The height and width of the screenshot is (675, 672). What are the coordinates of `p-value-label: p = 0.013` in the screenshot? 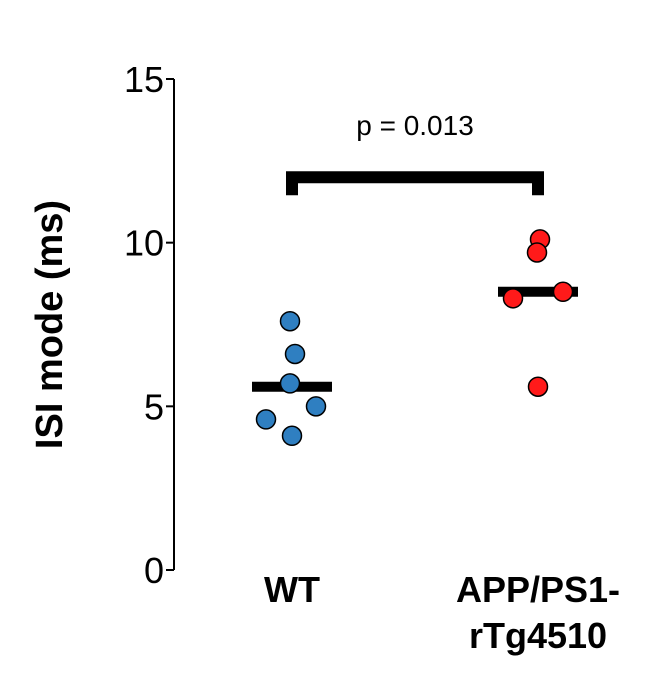 It's located at (415, 125).